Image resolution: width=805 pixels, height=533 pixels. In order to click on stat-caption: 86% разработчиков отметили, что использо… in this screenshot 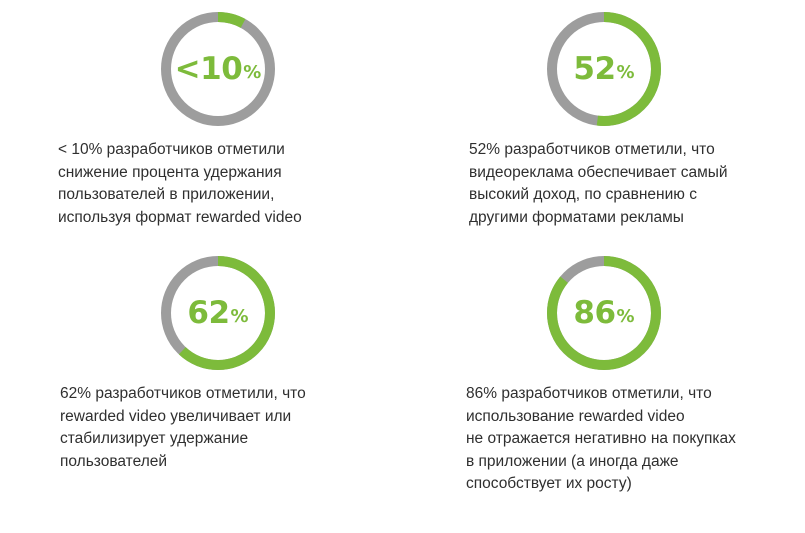, I will do `click(601, 439)`.